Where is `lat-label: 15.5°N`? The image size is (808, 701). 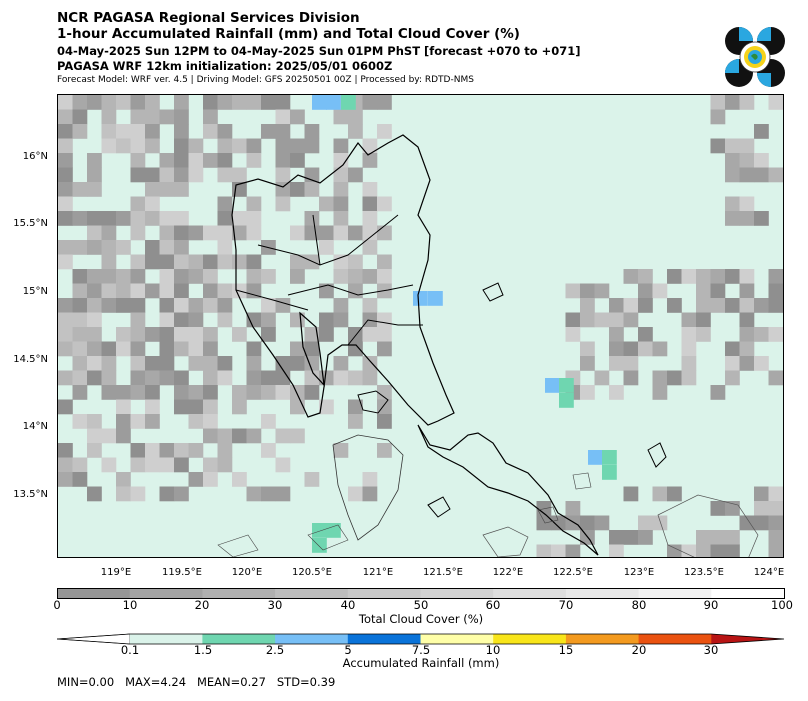 lat-label: 15.5°N is located at coordinates (30, 223).